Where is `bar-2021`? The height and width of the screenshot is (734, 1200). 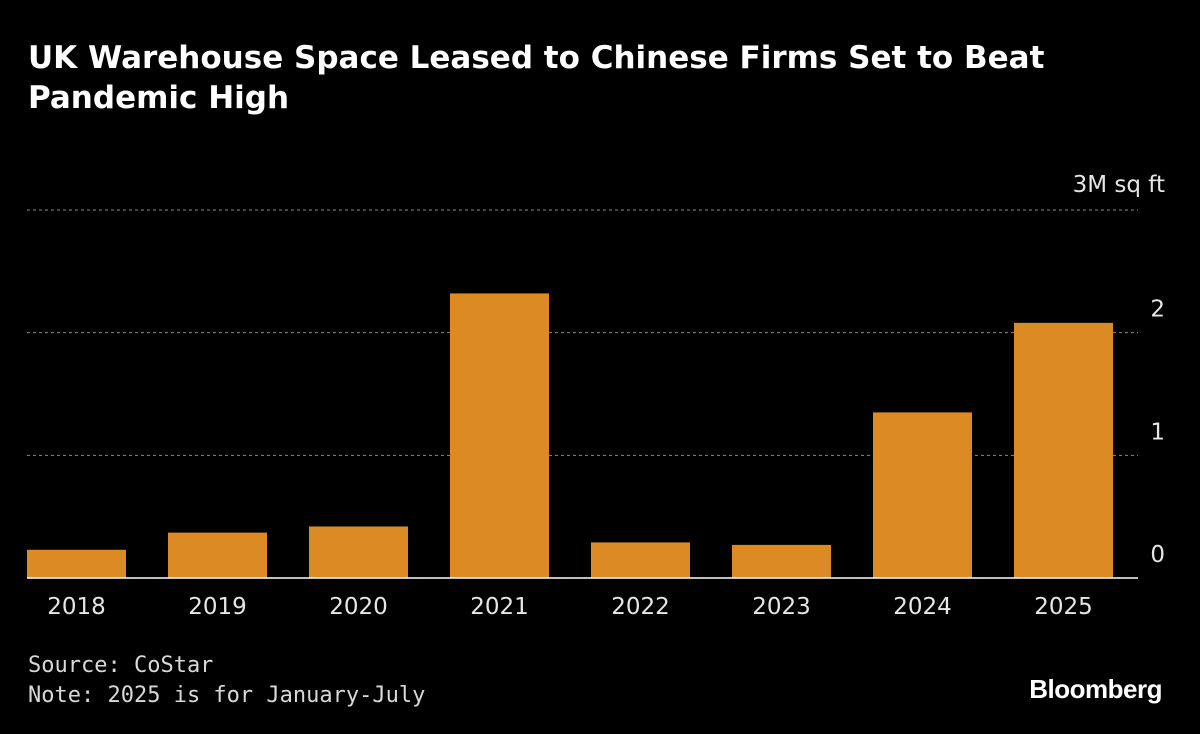
bar-2021 is located at coordinates (499, 435).